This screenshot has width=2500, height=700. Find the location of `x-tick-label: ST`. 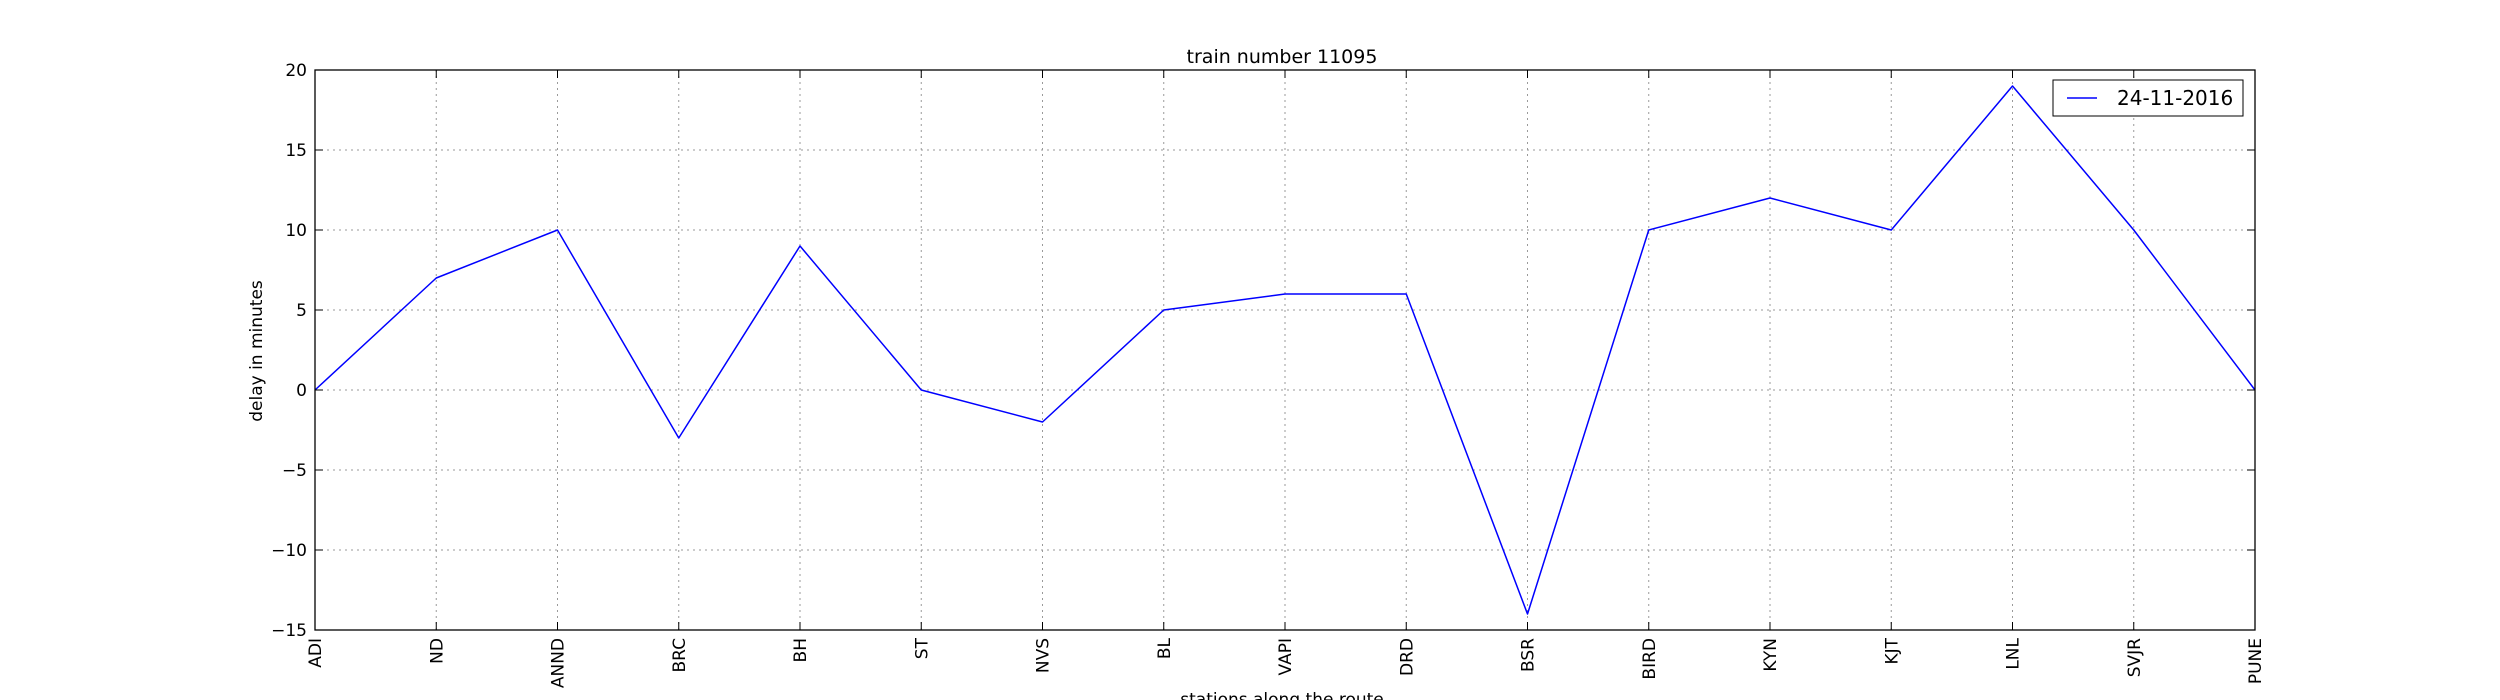

x-tick-label: ST is located at coordinates (922, 648).